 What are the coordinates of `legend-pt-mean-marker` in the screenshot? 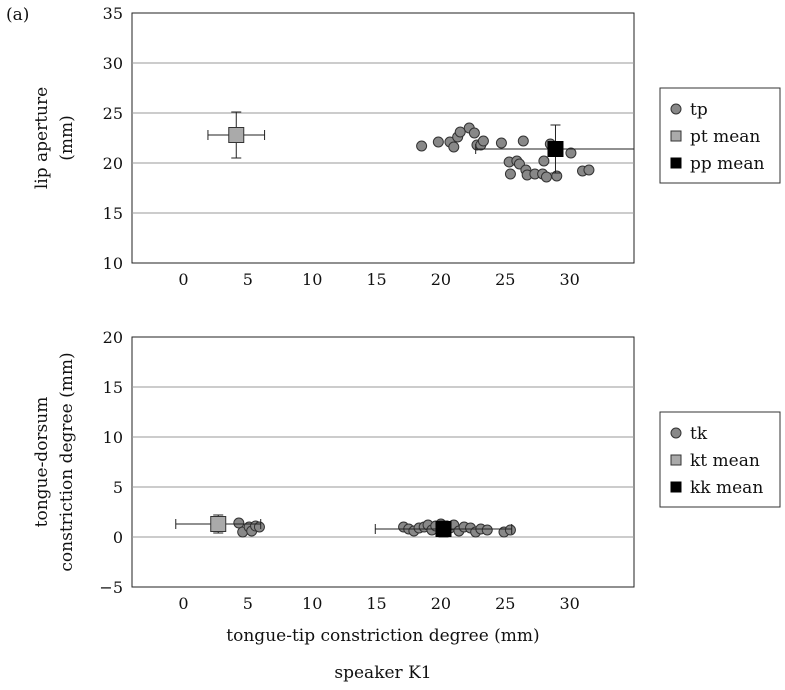 It's located at (676, 136).